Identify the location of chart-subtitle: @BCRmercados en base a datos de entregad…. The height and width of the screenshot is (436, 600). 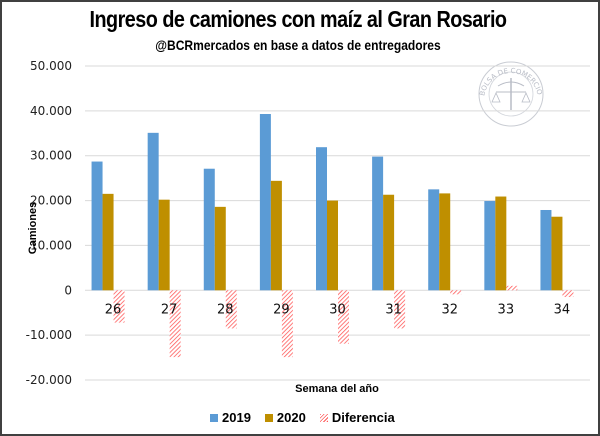
(298, 45).